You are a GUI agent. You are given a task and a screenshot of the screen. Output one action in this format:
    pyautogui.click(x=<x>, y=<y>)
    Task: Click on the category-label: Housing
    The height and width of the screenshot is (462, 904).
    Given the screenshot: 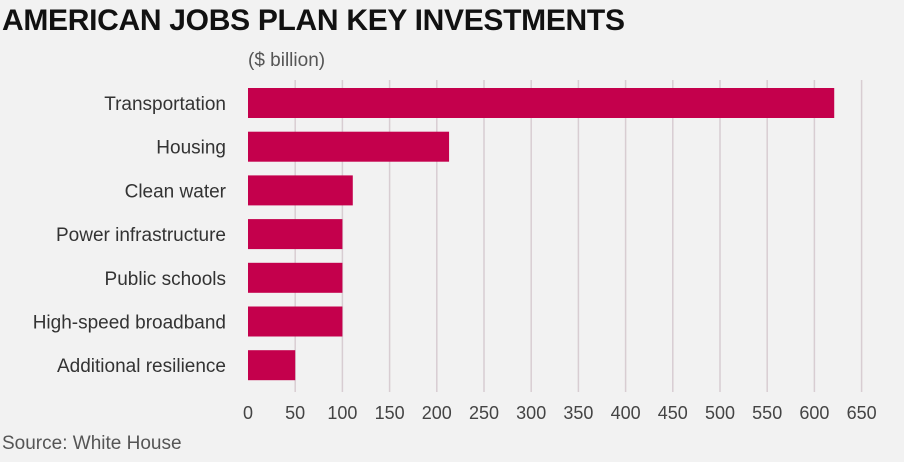 What is the action you would take?
    pyautogui.click(x=191, y=148)
    